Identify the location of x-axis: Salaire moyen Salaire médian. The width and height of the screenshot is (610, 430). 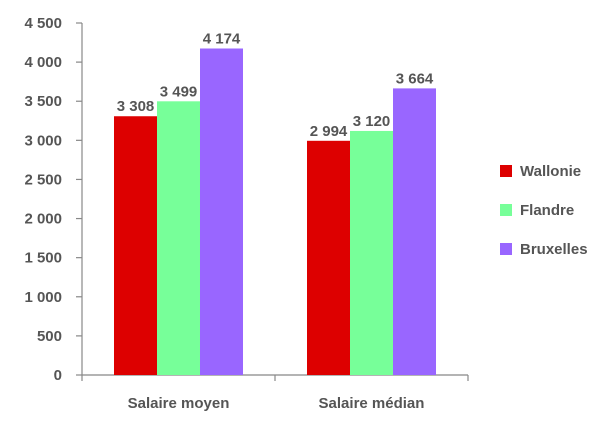
(275, 393).